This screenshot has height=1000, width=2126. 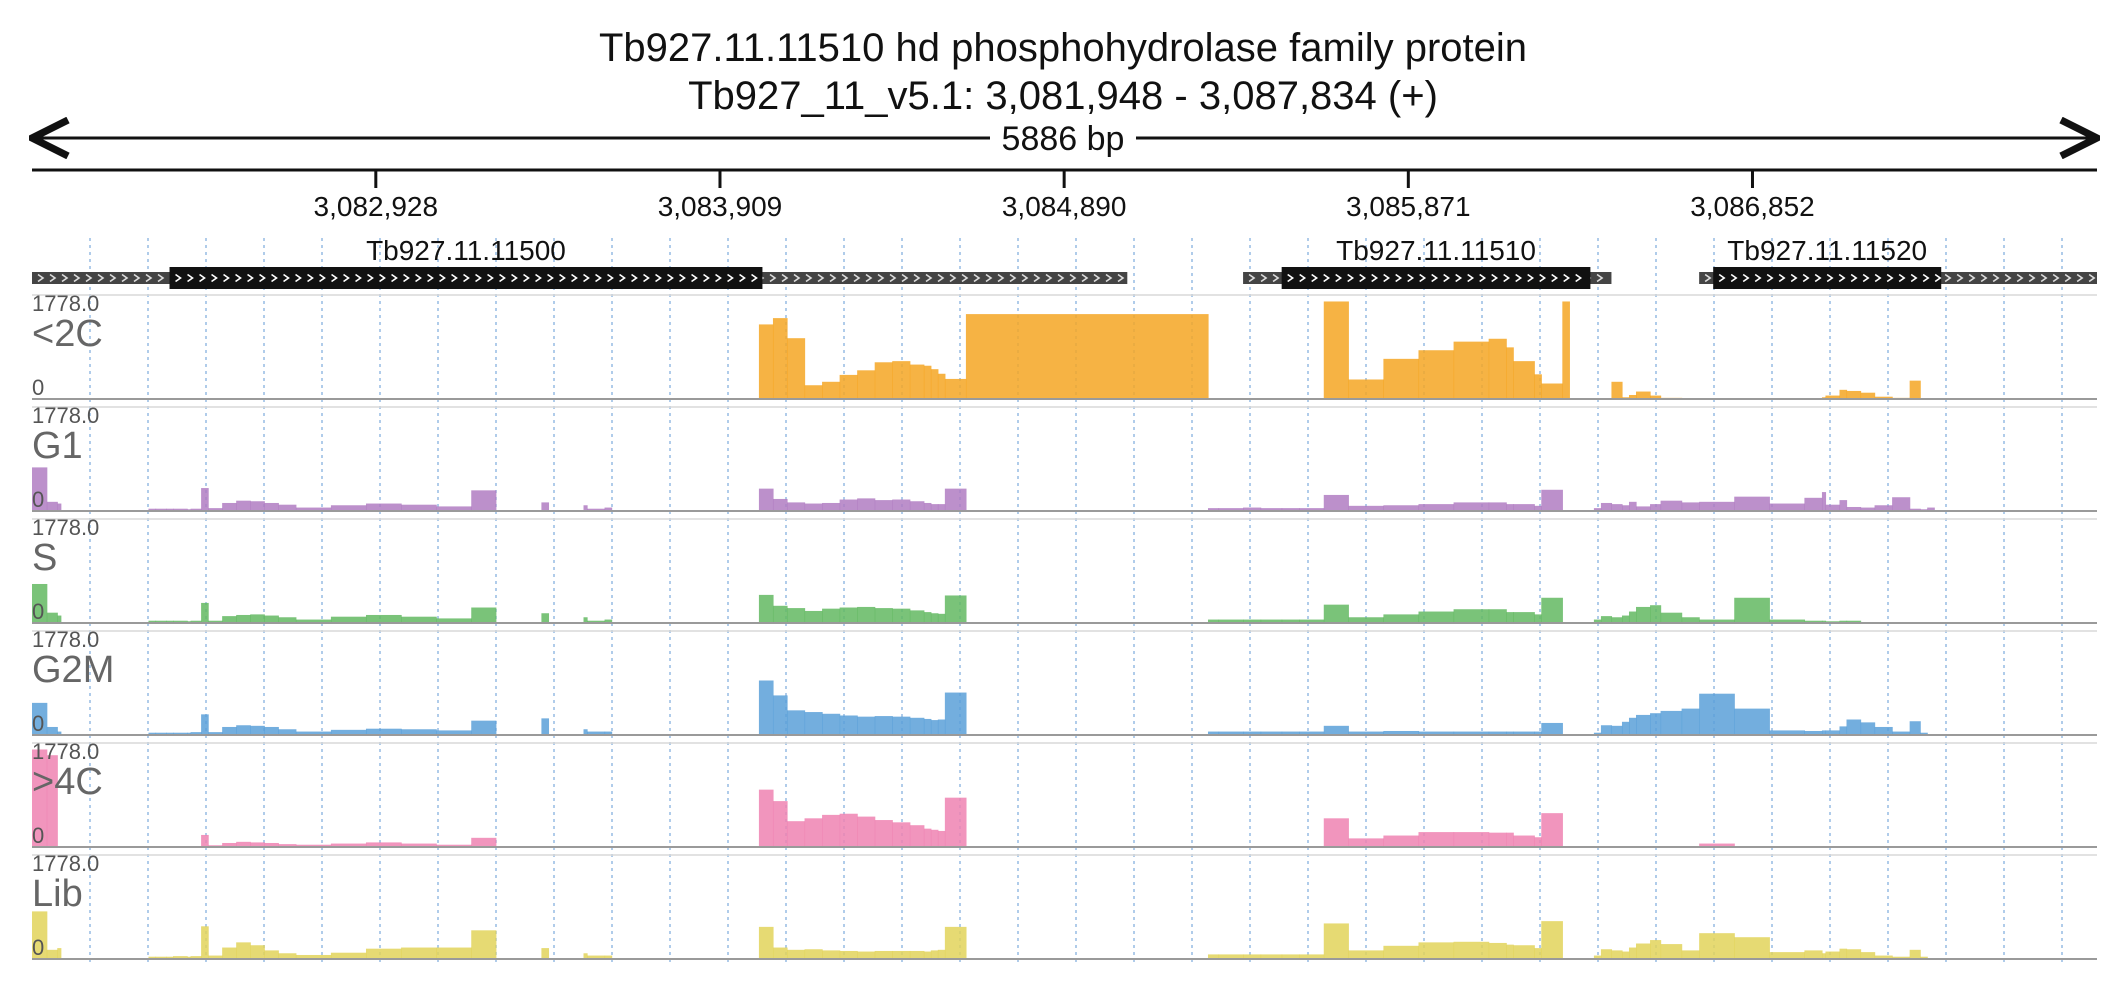 What do you see at coordinates (1064, 793) in the screenshot?
I see `track->4C: 1778.0 0 >4C` at bounding box center [1064, 793].